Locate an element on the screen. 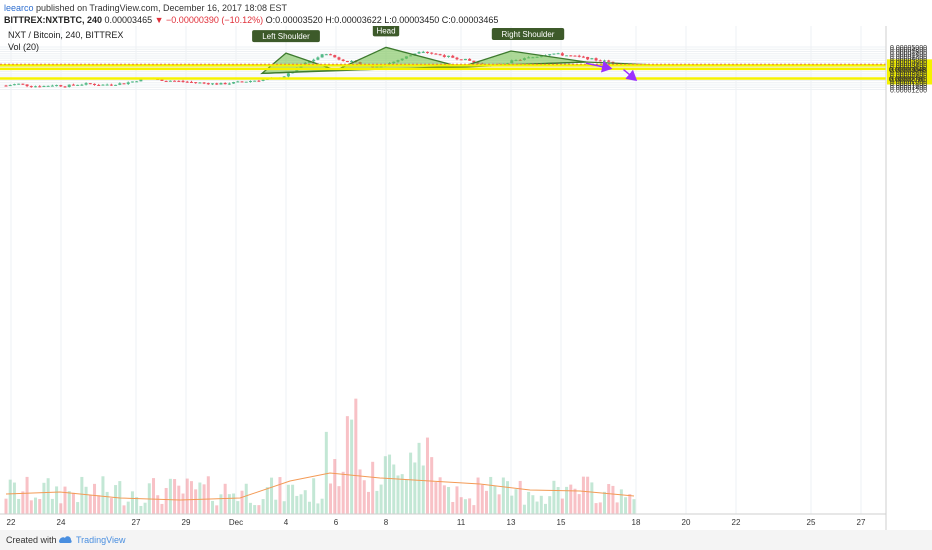 The image size is (932, 550). annotation-label: Right Shoulder is located at coordinates (528, 34).